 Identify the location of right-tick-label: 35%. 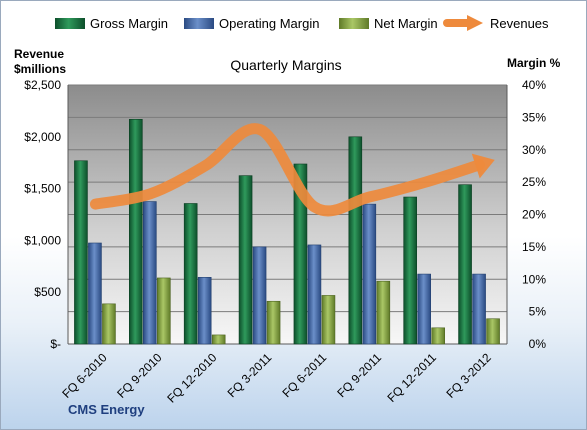
(534, 117).